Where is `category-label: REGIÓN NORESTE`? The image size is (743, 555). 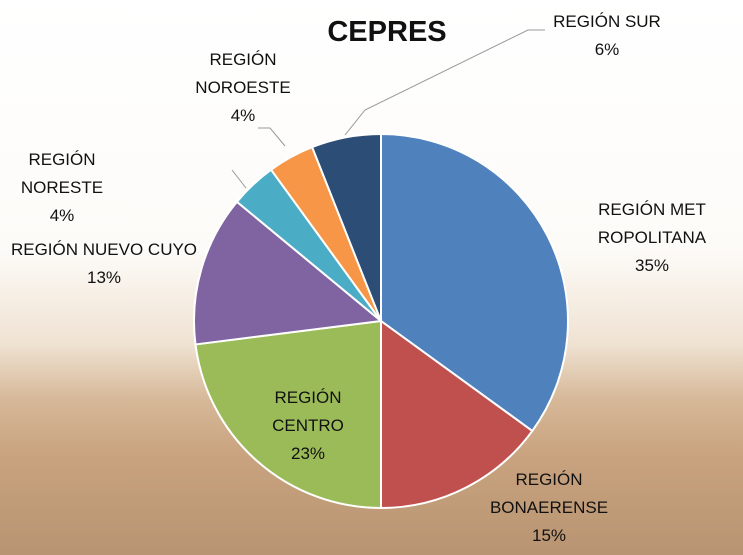 category-label: REGIÓN NORESTE is located at coordinates (62, 173).